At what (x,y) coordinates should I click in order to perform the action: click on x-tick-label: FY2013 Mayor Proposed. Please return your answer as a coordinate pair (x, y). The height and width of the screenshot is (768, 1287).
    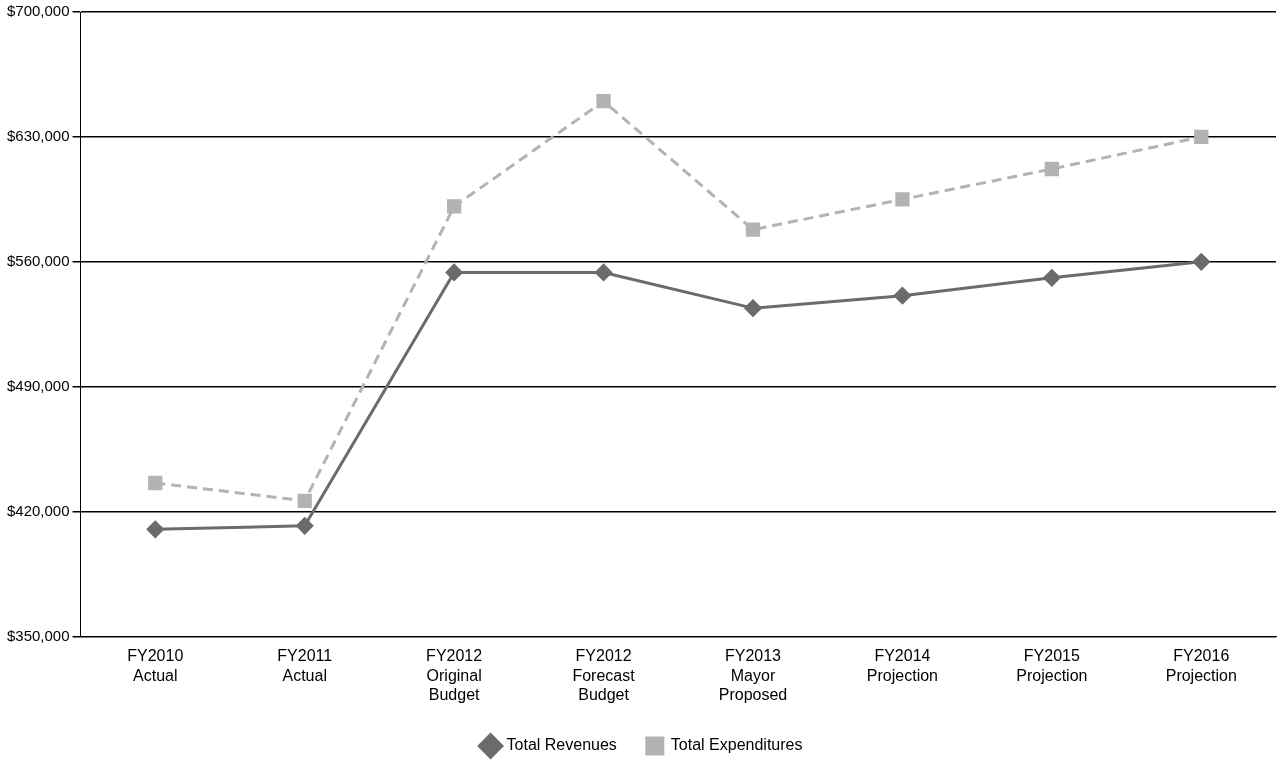
    Looking at the image, I should click on (753, 675).